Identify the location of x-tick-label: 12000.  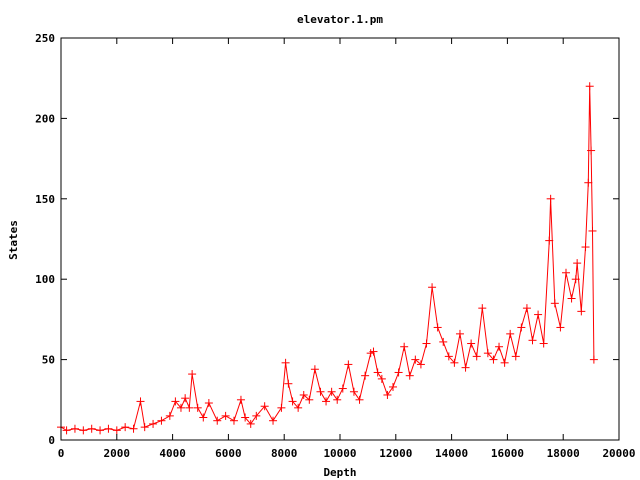
(395, 453).